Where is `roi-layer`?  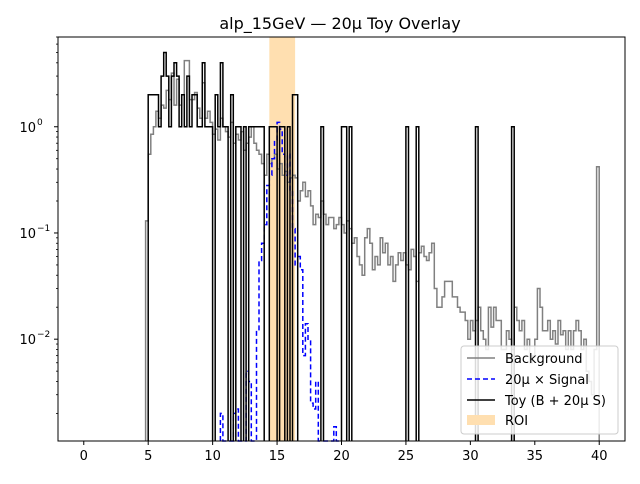 roi-layer is located at coordinates (282, 239).